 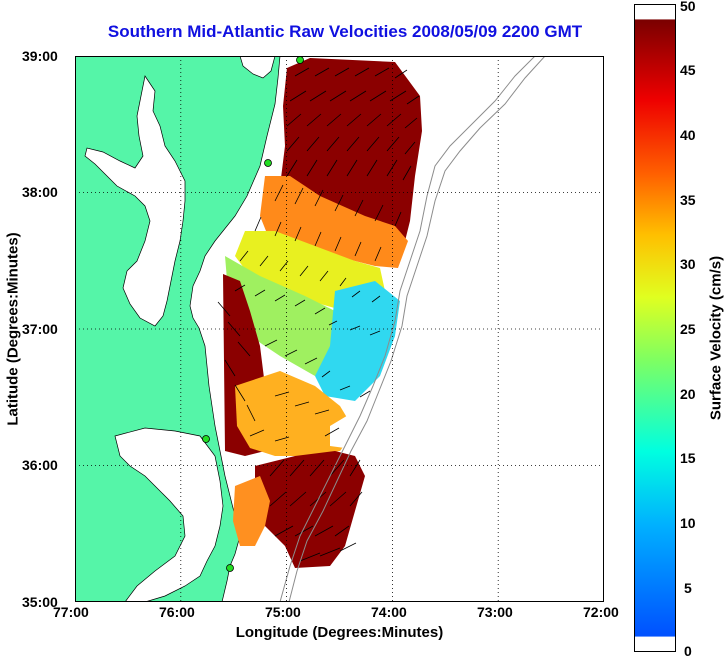 I want to click on colorbar-tick-label: 10, so click(x=688, y=523).